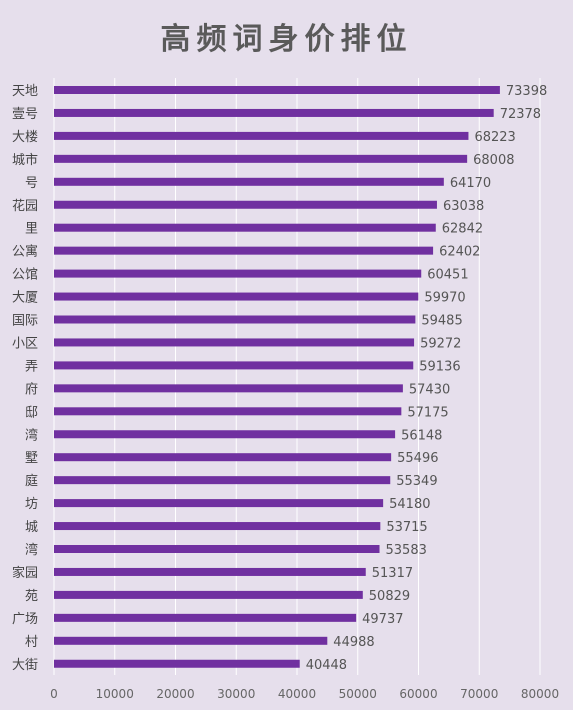 This screenshot has height=710, width=573. Describe the element at coordinates (418, 694) in the screenshot. I see `x-tick-label: 60000` at that location.